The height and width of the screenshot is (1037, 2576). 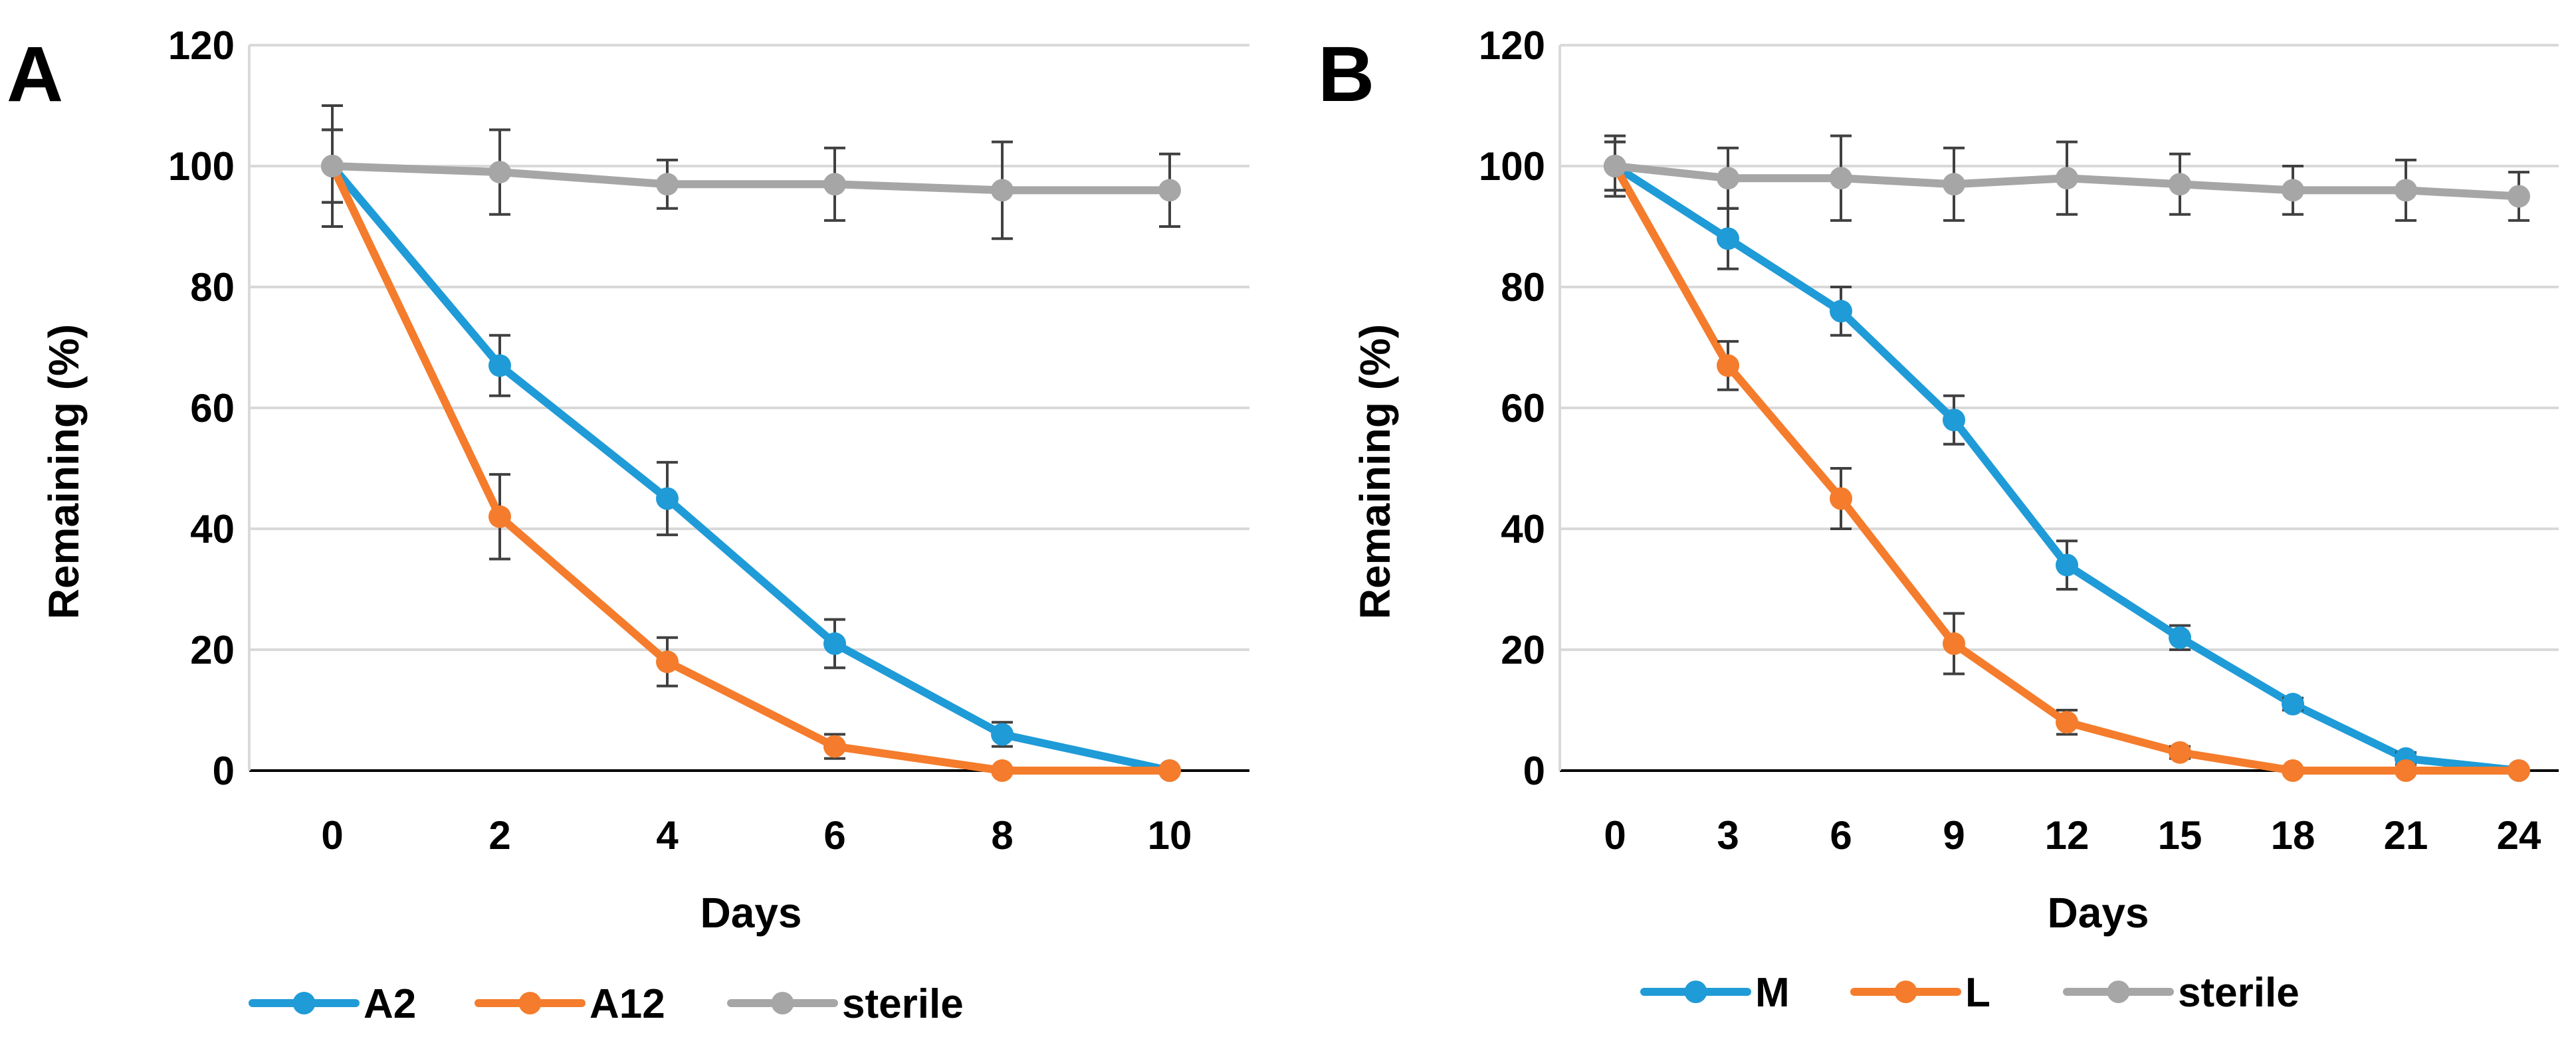 I want to click on x-tick-label: 15, so click(x=2180, y=835).